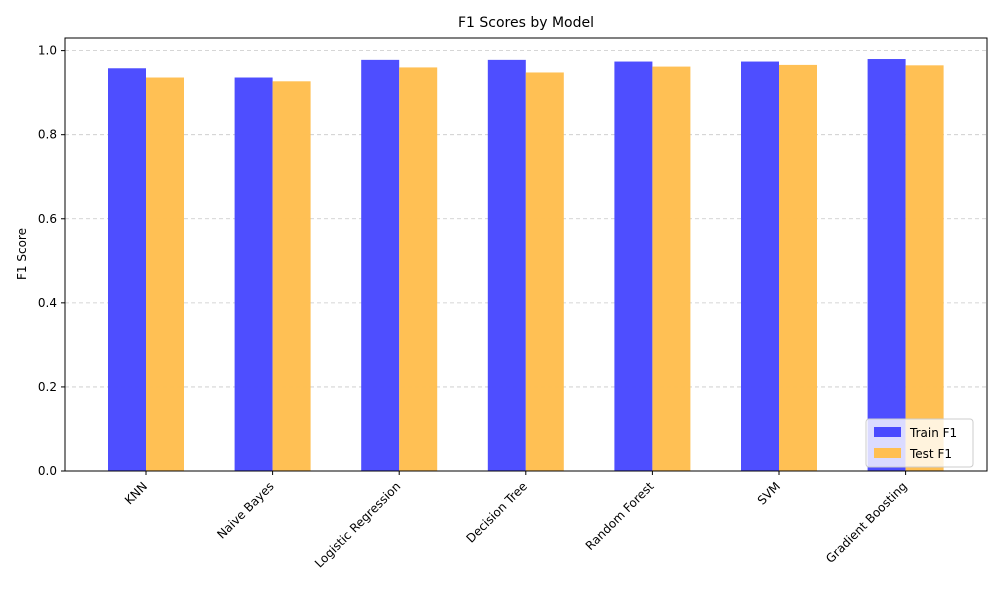 This screenshot has height=600, width=1000. Describe the element at coordinates (47, 303) in the screenshot. I see `y-tick-label: 0.4` at that location.